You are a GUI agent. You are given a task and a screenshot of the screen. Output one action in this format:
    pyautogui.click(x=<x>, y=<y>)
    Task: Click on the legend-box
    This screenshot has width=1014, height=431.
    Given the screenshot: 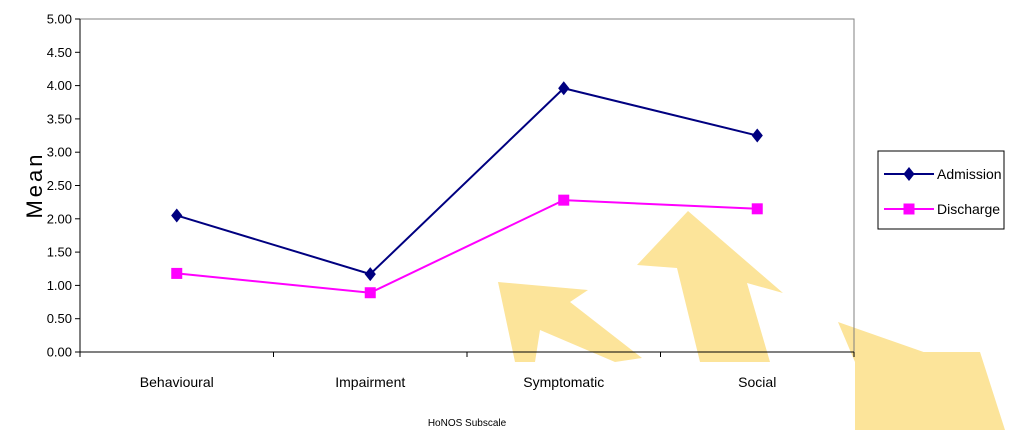 What is the action you would take?
    pyautogui.click(x=941, y=190)
    